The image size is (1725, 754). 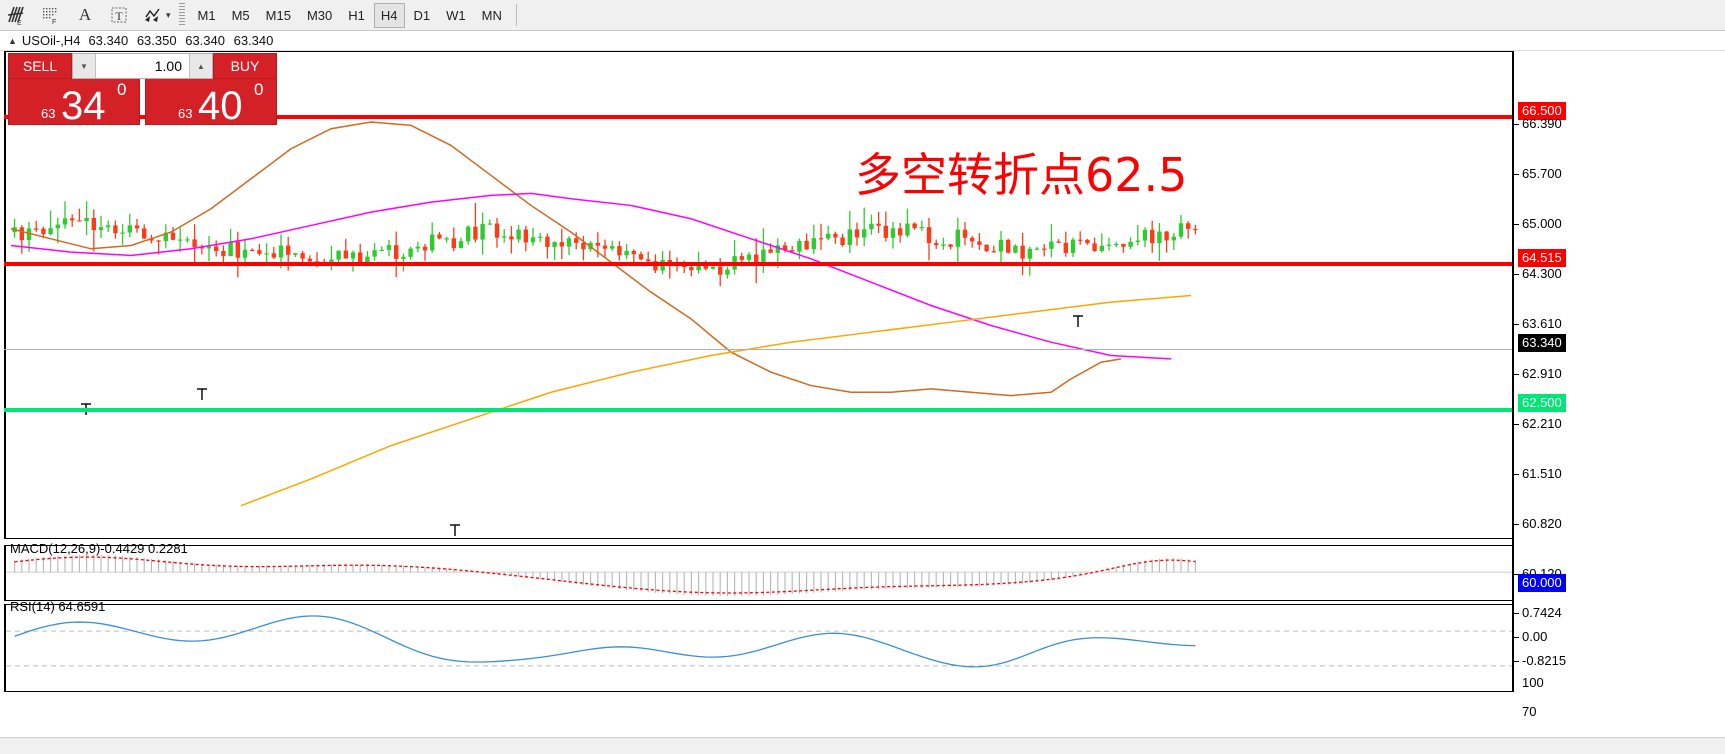 I want to click on price-tick-label: 65.700, so click(x=1542, y=173).